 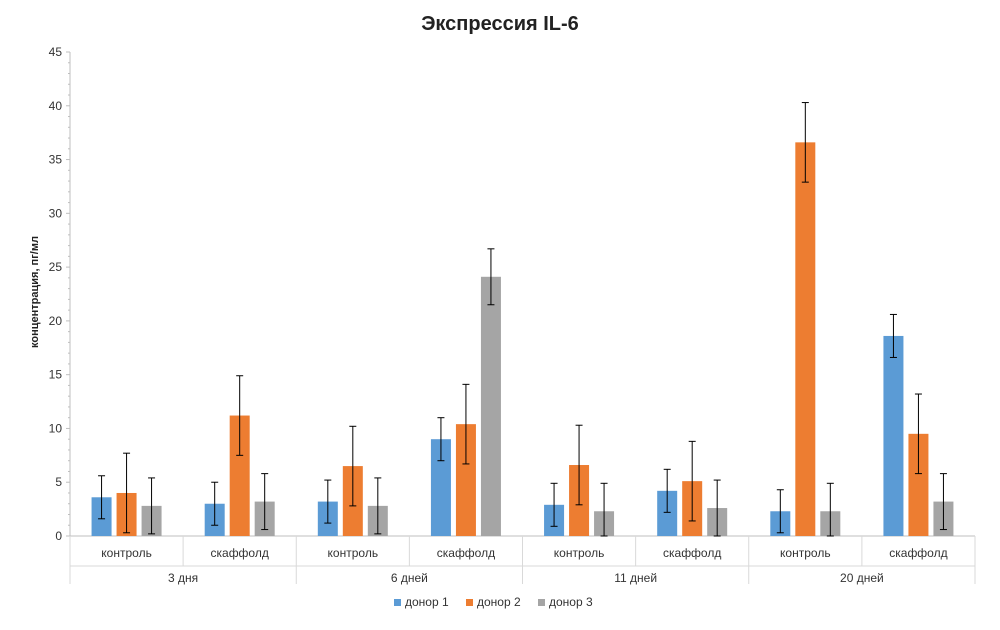 I want to click on group-label: 3 дня, so click(x=183, y=578).